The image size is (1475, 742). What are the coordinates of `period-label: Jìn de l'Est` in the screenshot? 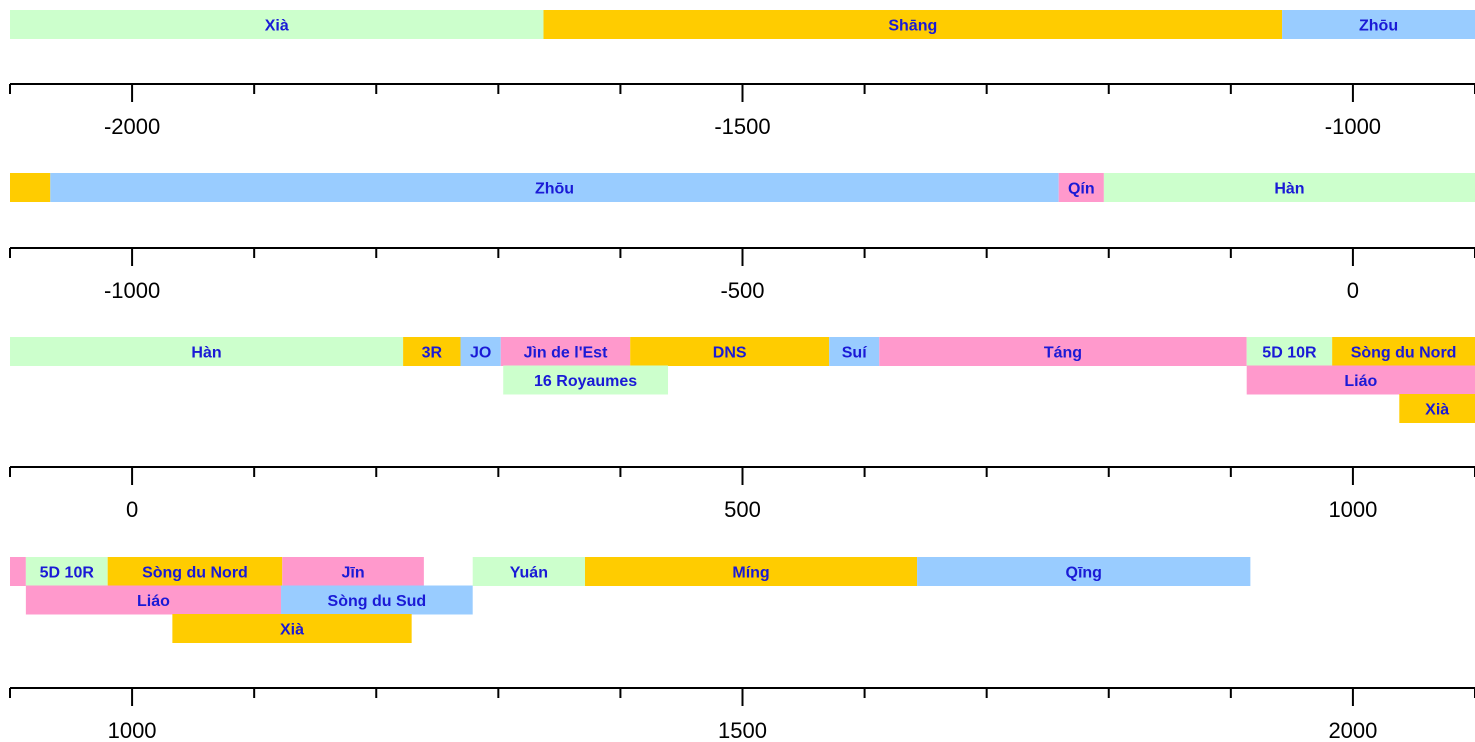 It's located at (566, 353).